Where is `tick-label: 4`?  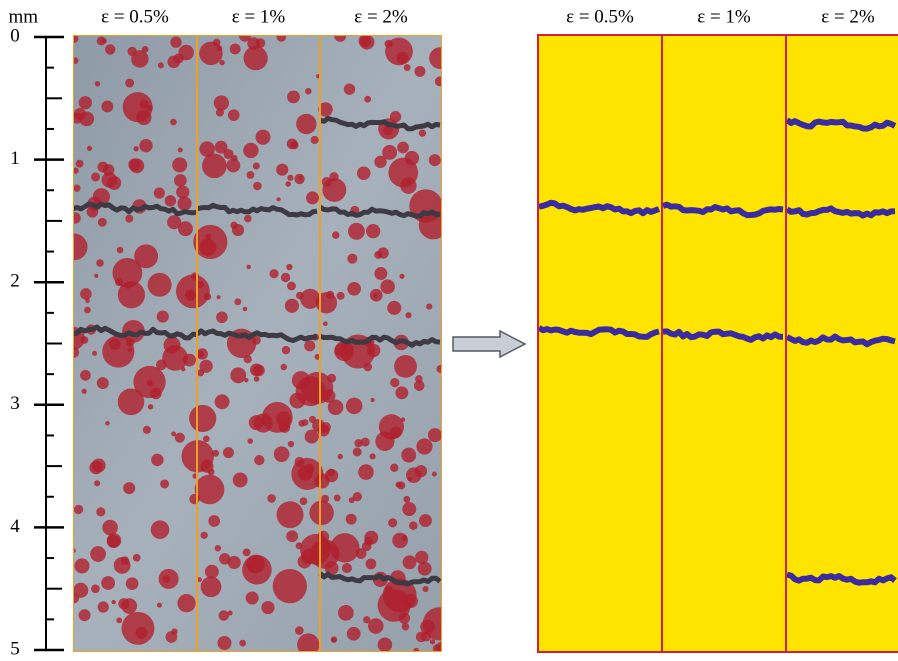
tick-label: 4 is located at coordinates (15, 526).